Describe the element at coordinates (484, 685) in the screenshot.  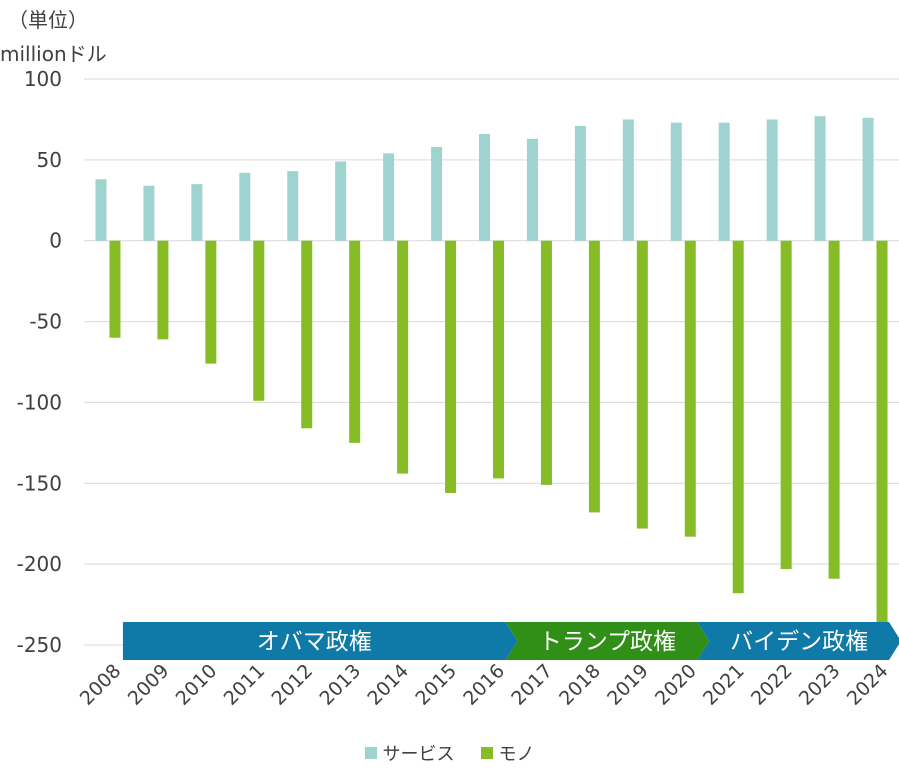
I see `x-tick-label: 2016` at that location.